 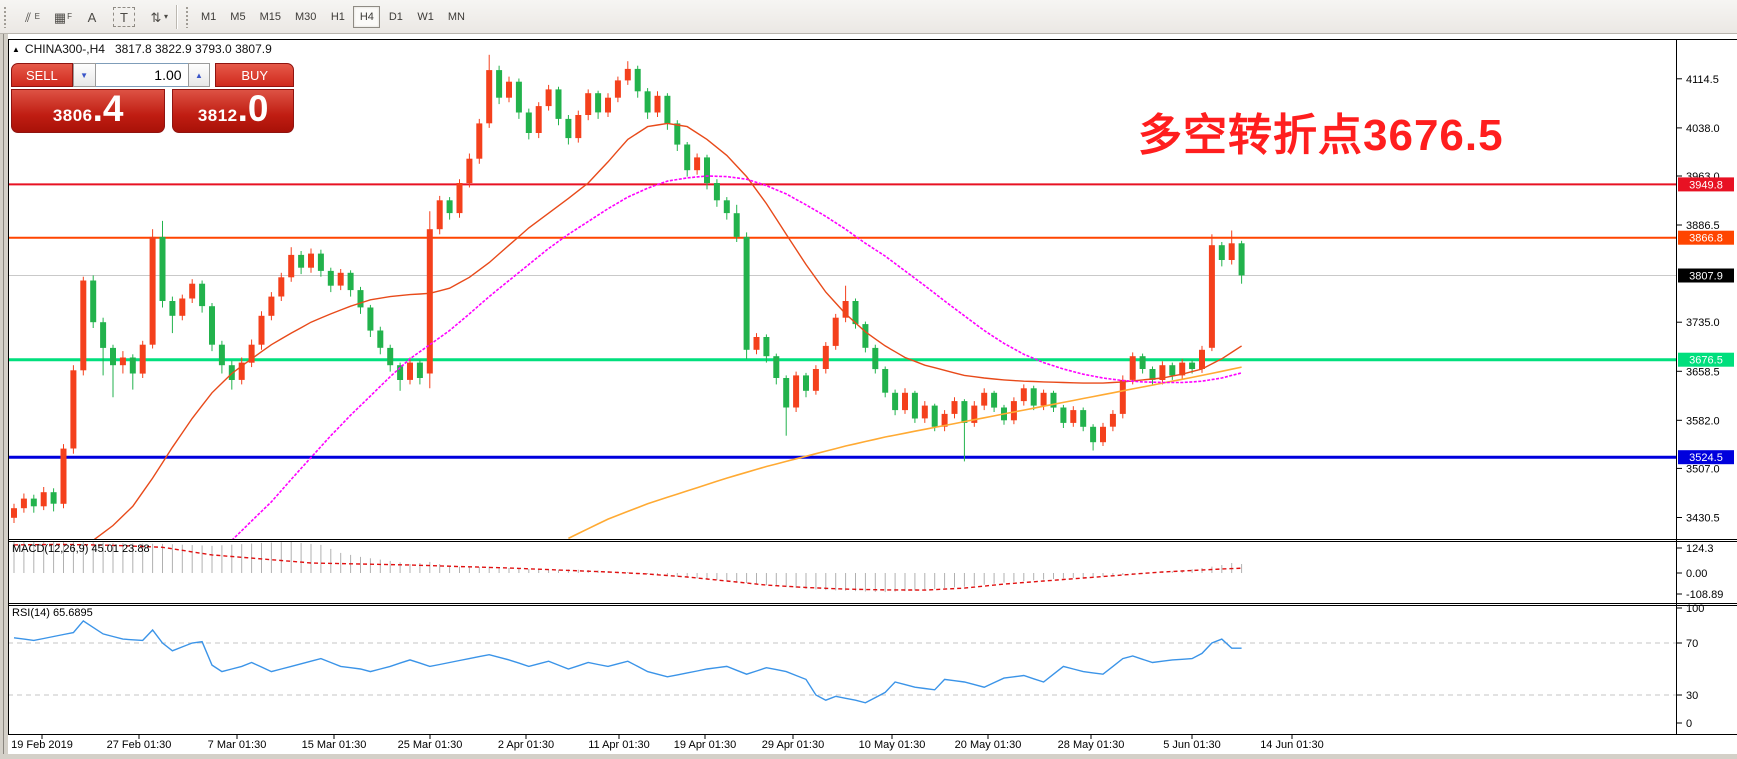 What do you see at coordinates (1703, 323) in the screenshot?
I see `svg-text: 3735.0` at bounding box center [1703, 323].